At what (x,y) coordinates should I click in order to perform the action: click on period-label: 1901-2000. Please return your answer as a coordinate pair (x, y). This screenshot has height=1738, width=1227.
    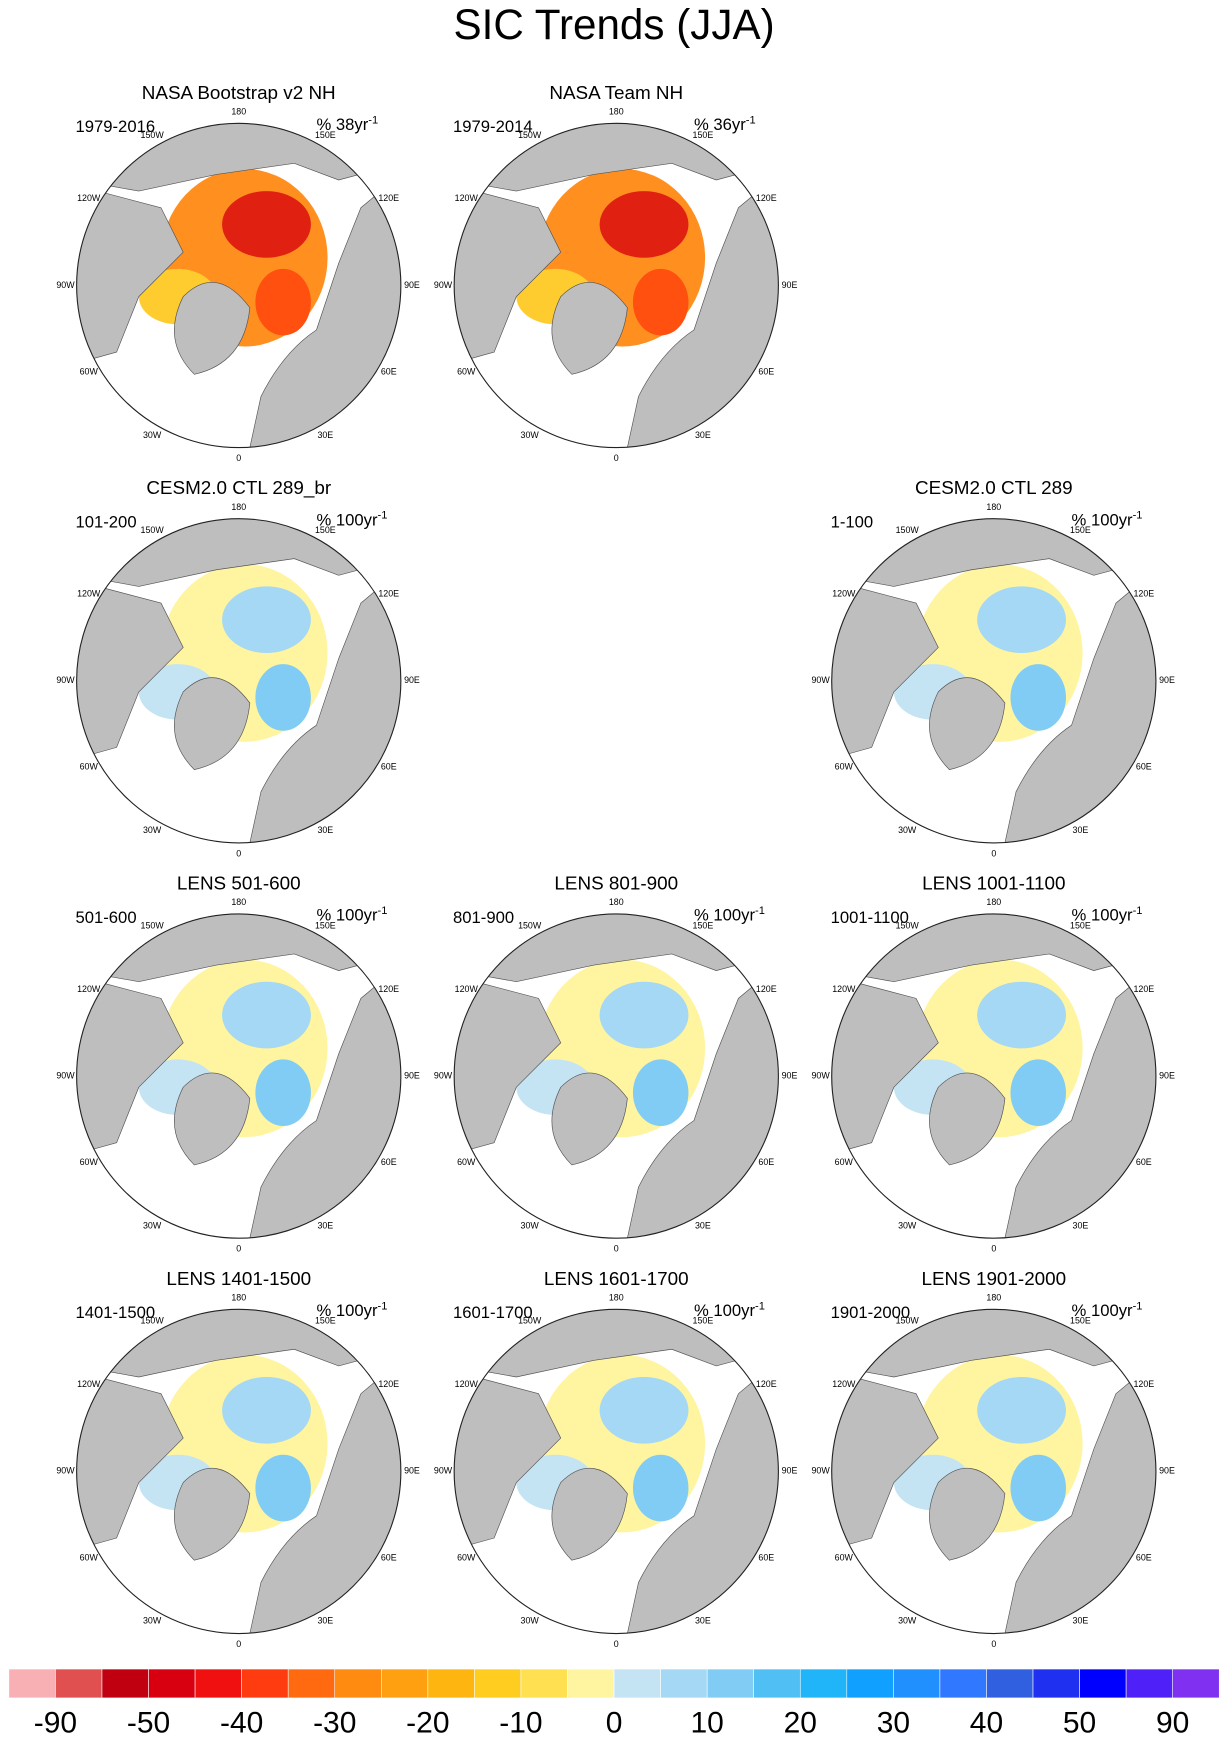
    Looking at the image, I should click on (871, 1312).